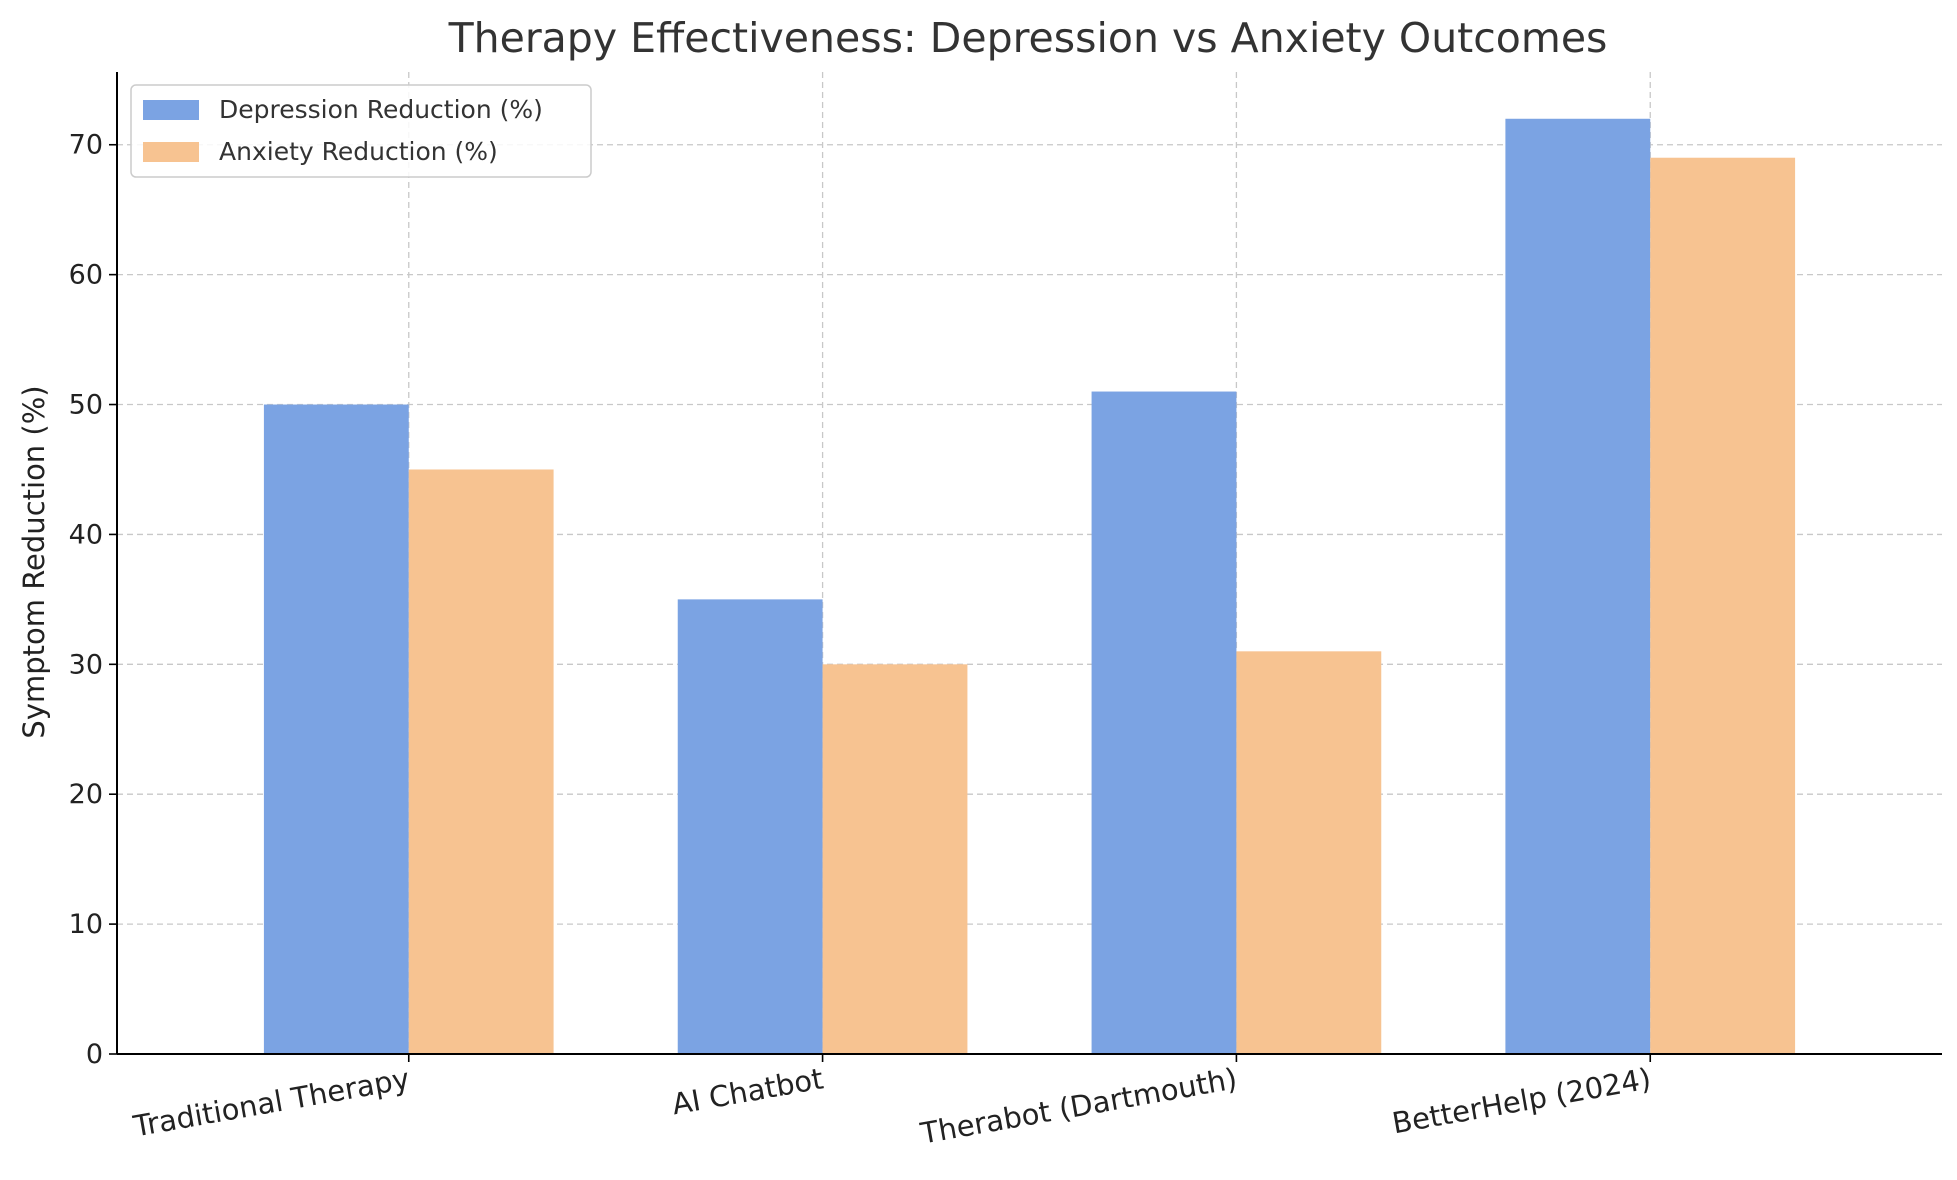  What do you see at coordinates (86, 534) in the screenshot?
I see `y-tick-label-4: 40` at bounding box center [86, 534].